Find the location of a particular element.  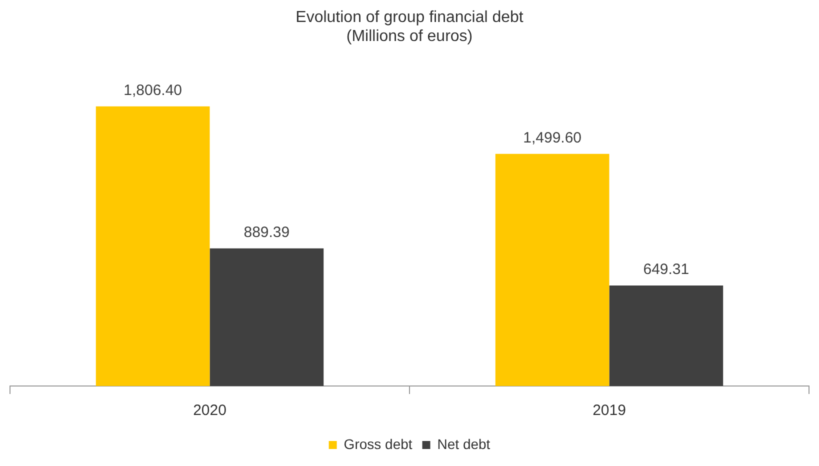

legend-label: Gross debt is located at coordinates (378, 444).